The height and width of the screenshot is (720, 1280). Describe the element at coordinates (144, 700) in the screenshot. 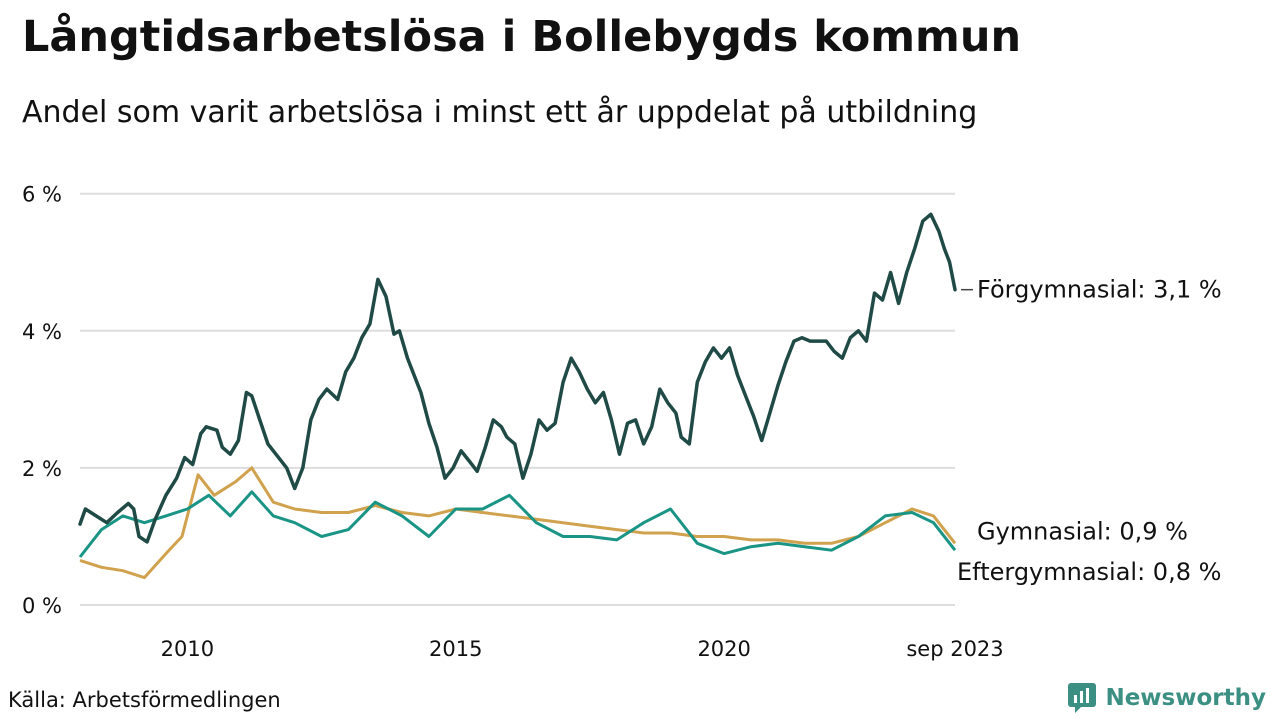

I see `source-note: Källa: Arbetsförmedlingen` at that location.